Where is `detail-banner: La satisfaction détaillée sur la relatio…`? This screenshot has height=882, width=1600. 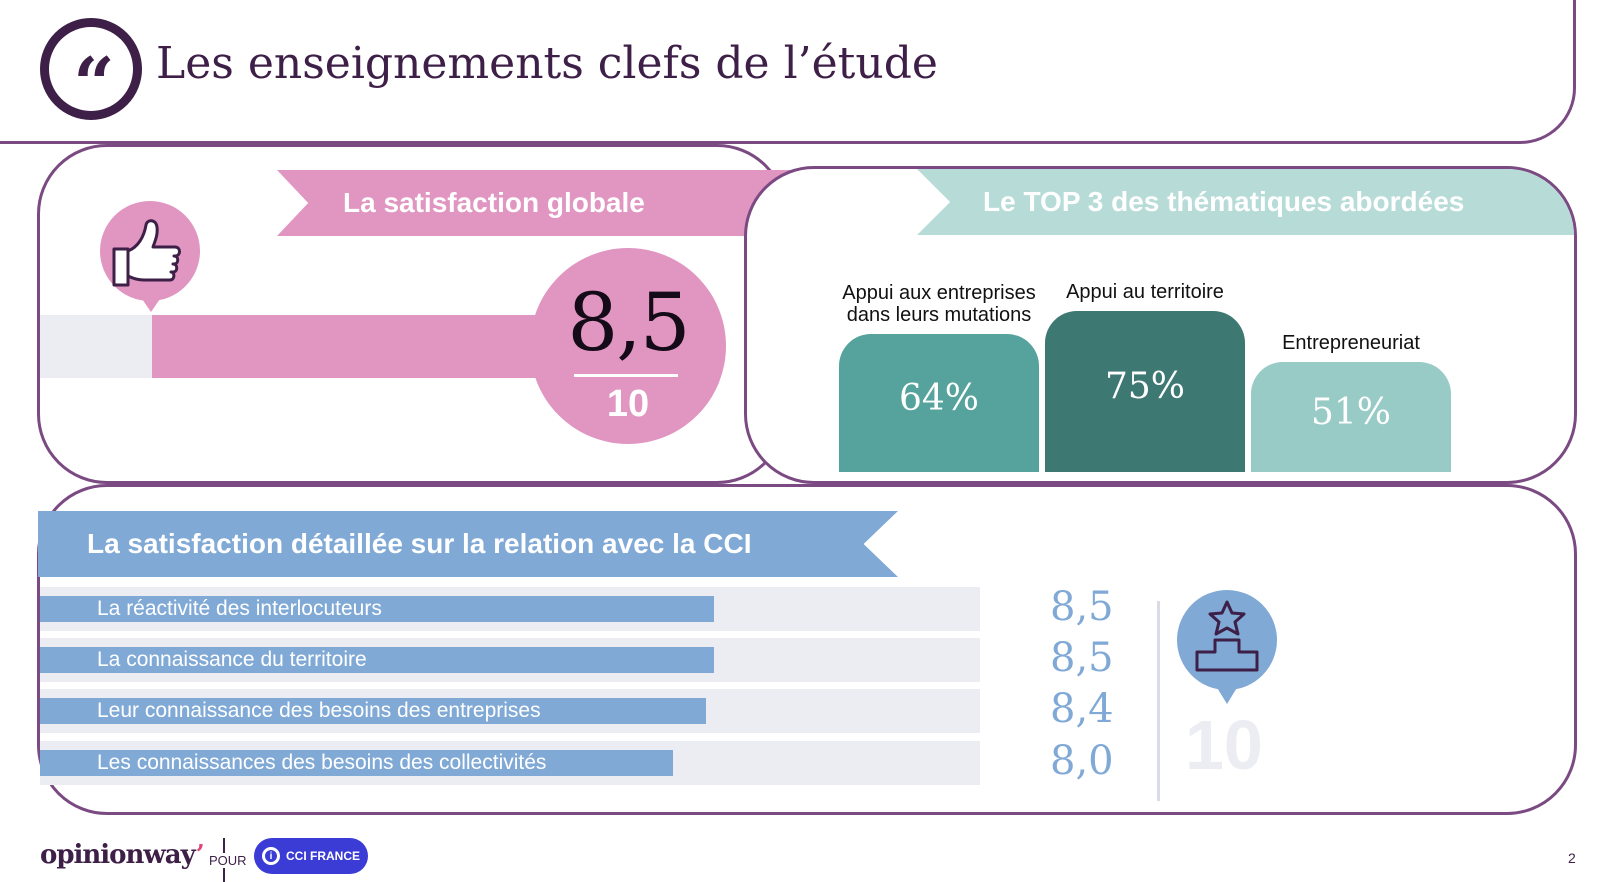
detail-banner: La satisfaction détaillée sur la relatio… is located at coordinates (468, 544).